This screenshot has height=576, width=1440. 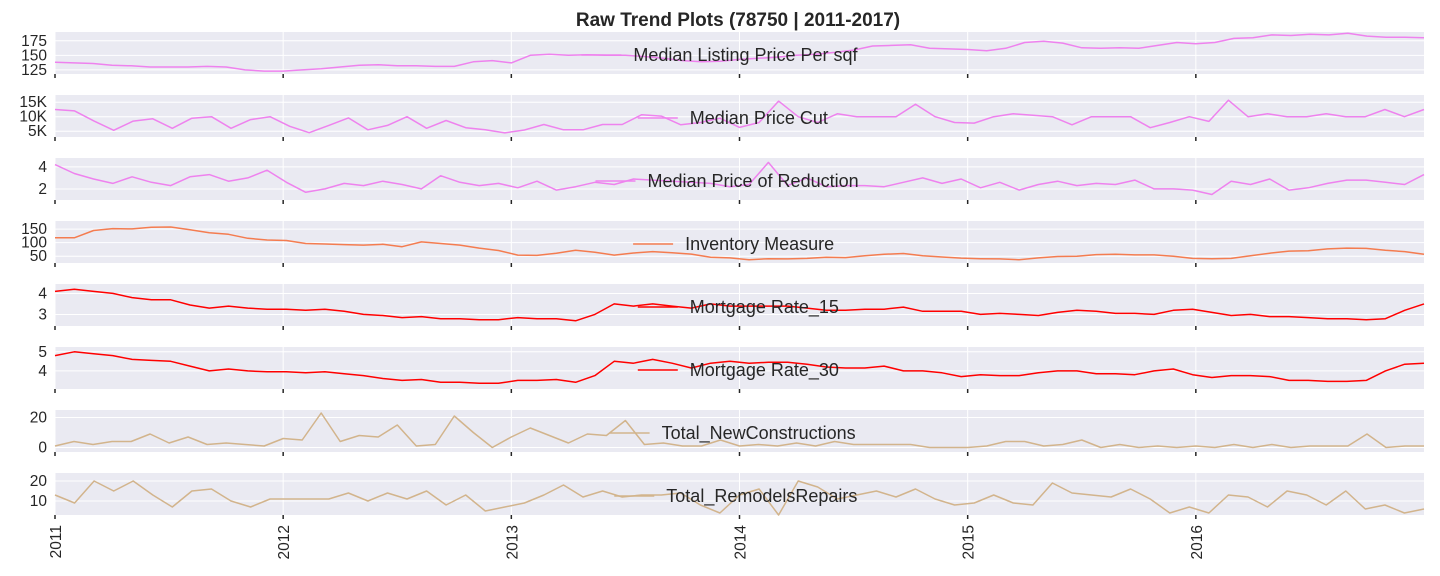 I want to click on legend: Median Price Cut, so click(x=732, y=118).